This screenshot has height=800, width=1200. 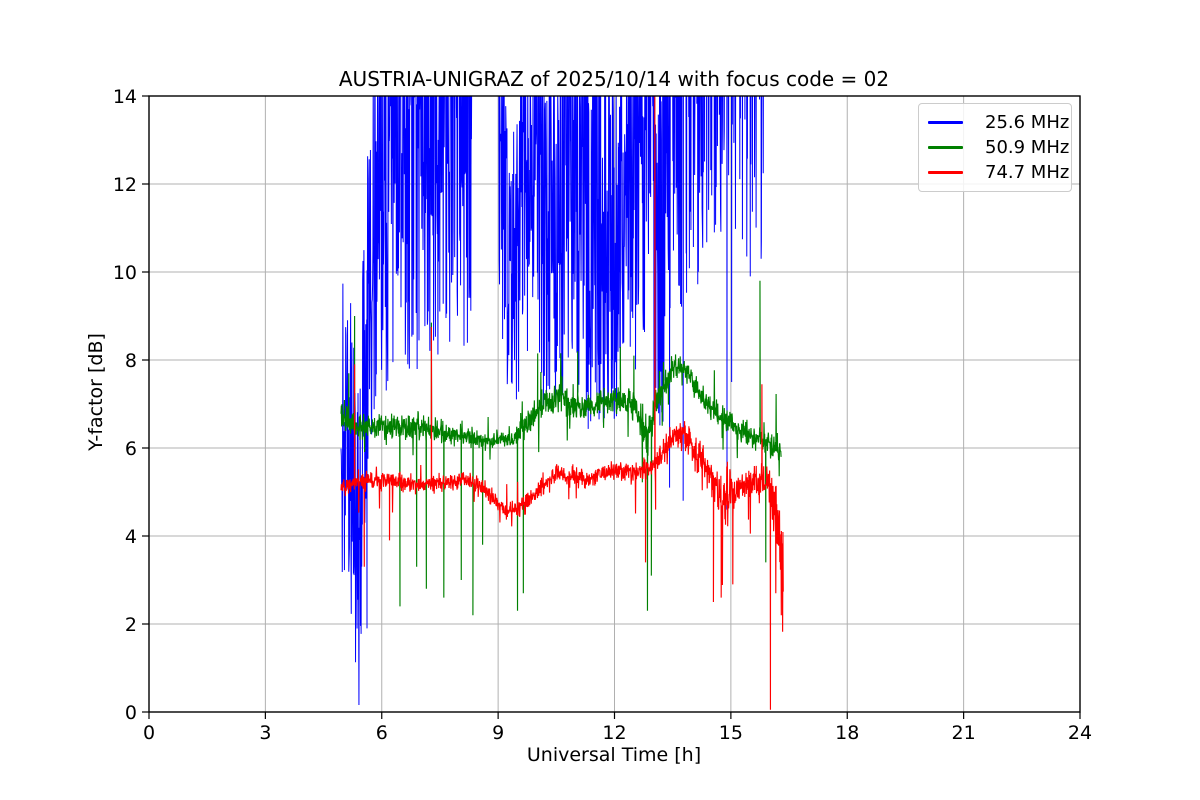 What do you see at coordinates (1080, 733) in the screenshot?
I see `x-tick-label: 24` at bounding box center [1080, 733].